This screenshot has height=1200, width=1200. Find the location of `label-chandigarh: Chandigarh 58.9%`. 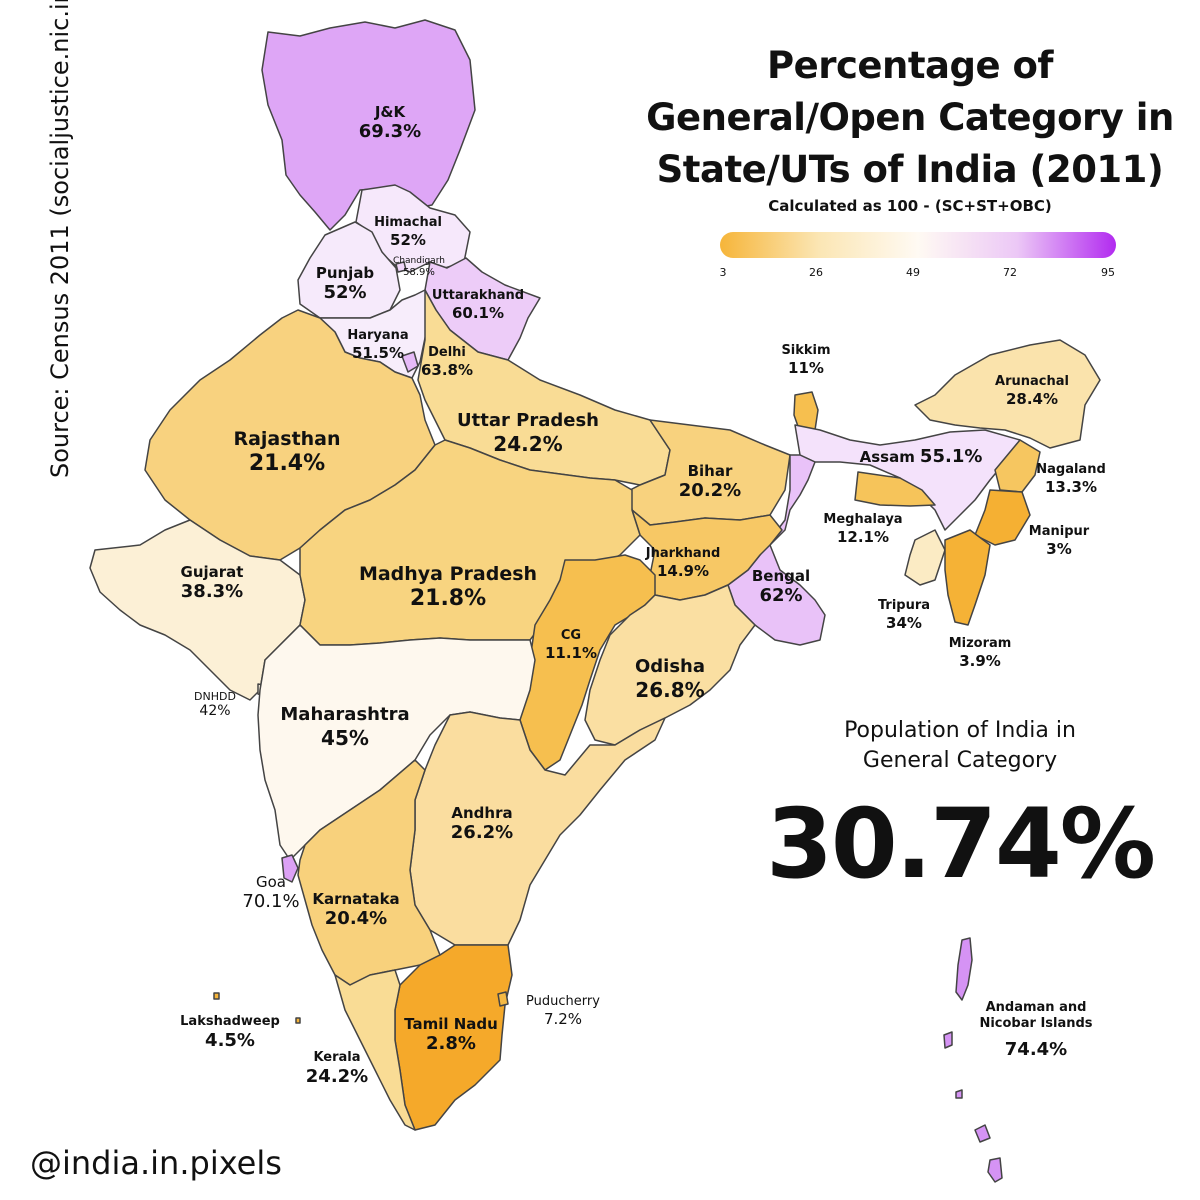

label-chandigarh: Chandigarh 58.9% is located at coordinates (419, 267).